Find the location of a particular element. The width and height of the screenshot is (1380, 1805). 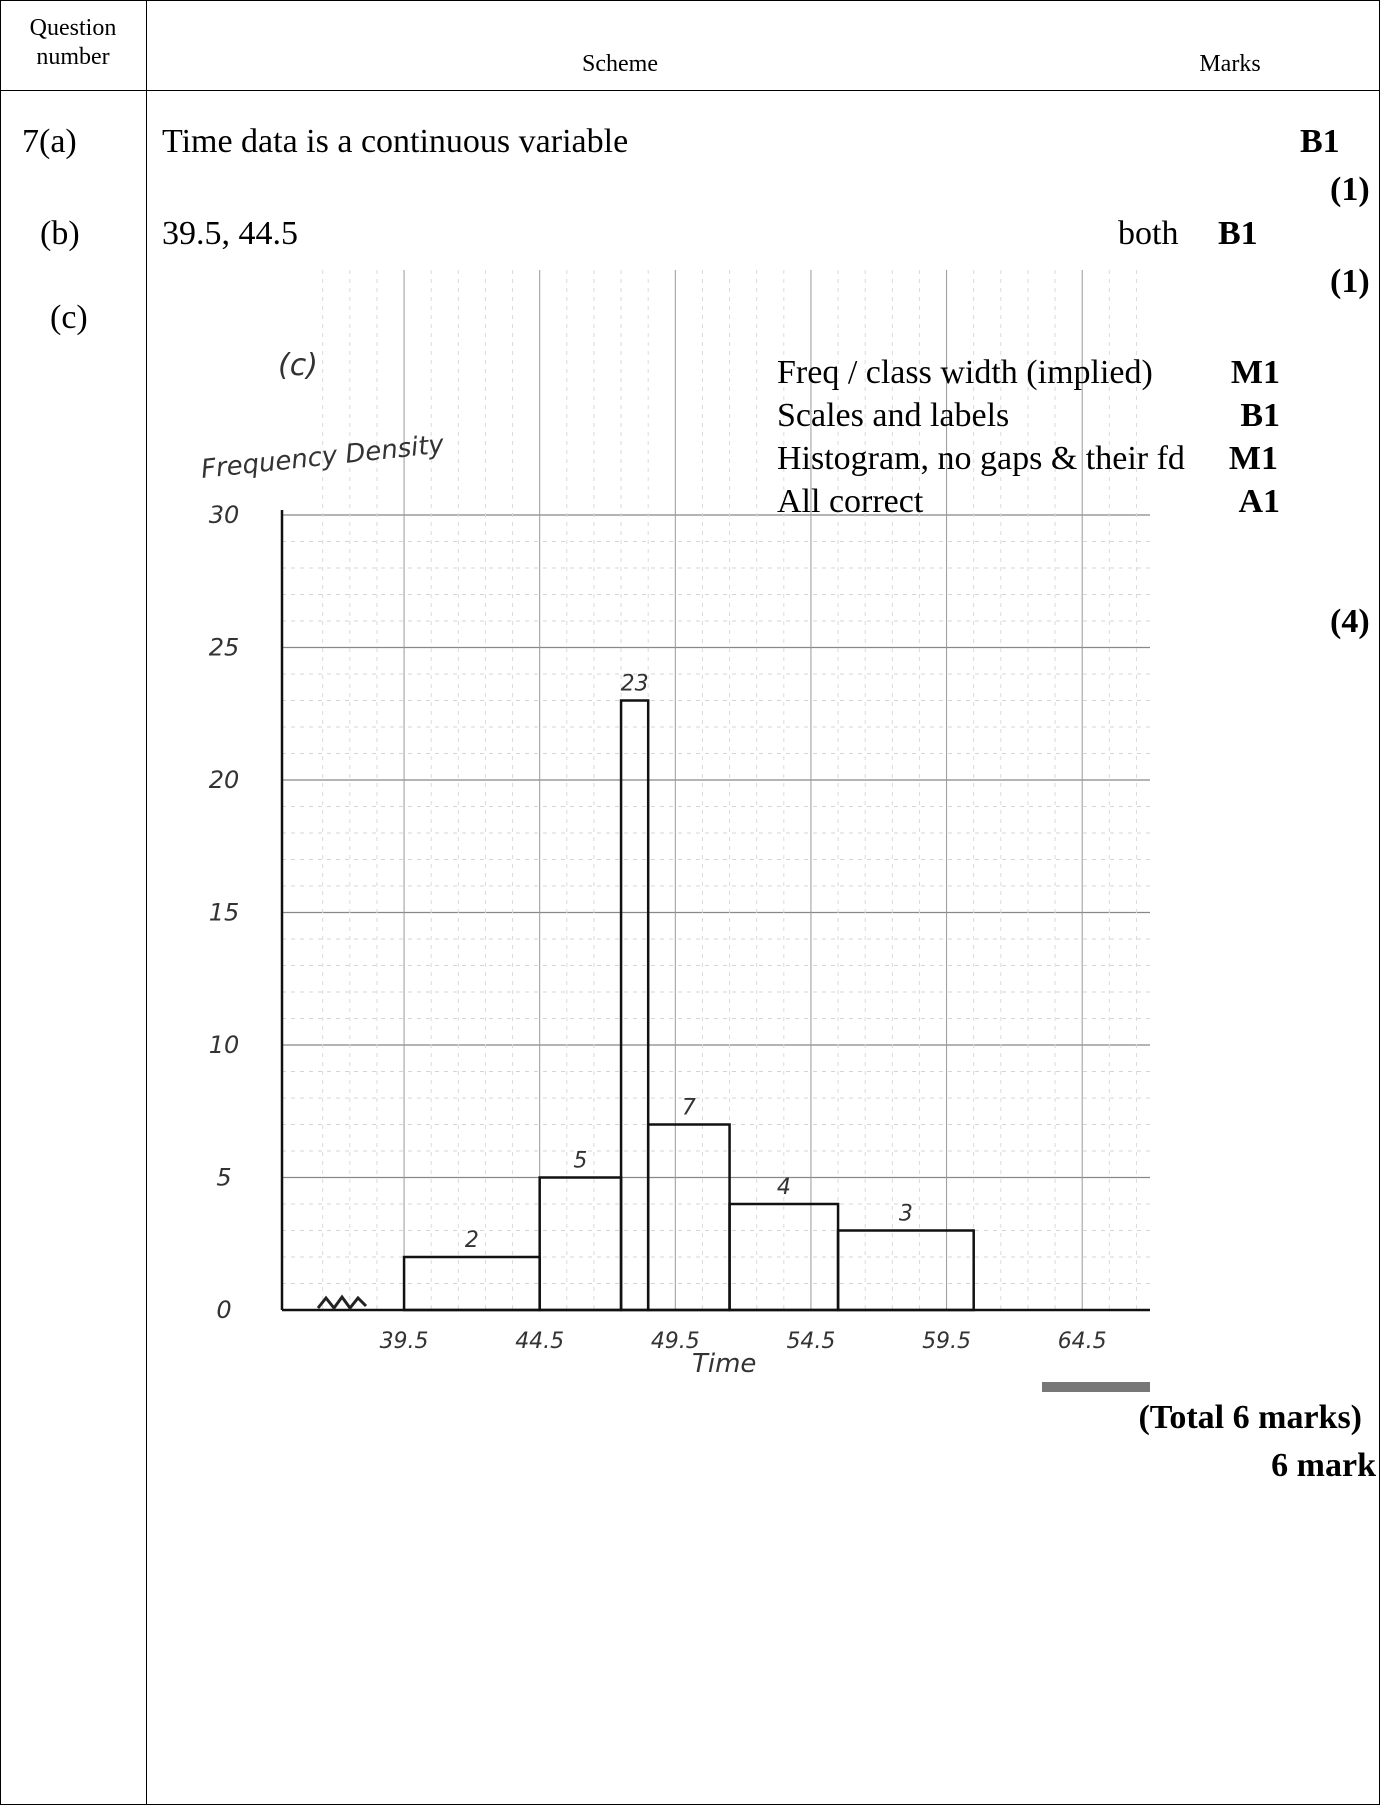

y-tick-label: 10 is located at coordinates (224, 1045).